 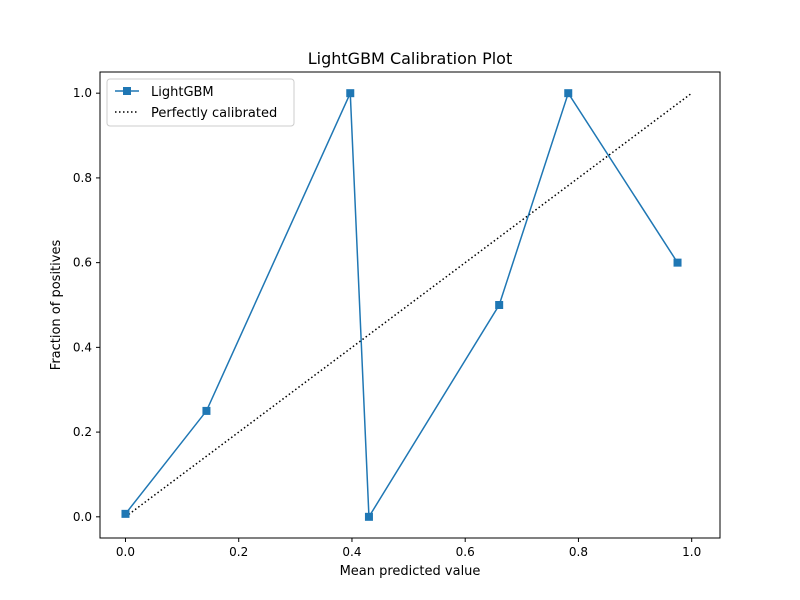 I want to click on x-tick-label: 0.2, so click(x=238, y=552).